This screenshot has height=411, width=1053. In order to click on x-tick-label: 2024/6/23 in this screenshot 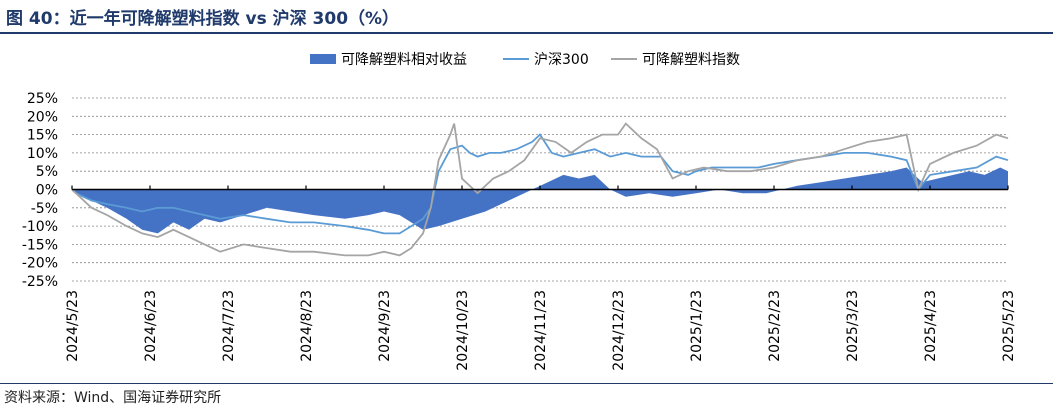, I will do `click(151, 326)`.